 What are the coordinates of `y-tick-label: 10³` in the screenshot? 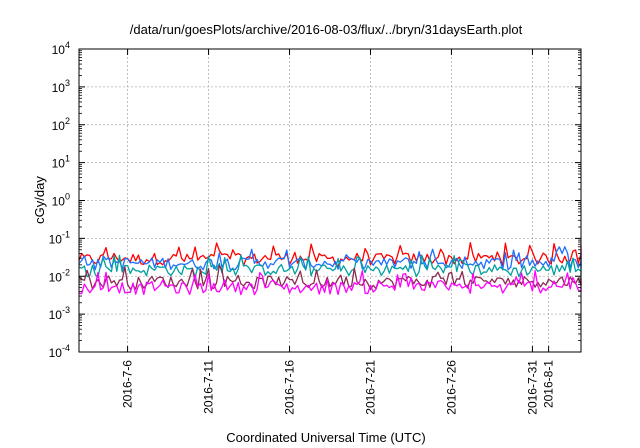 It's located at (61, 86).